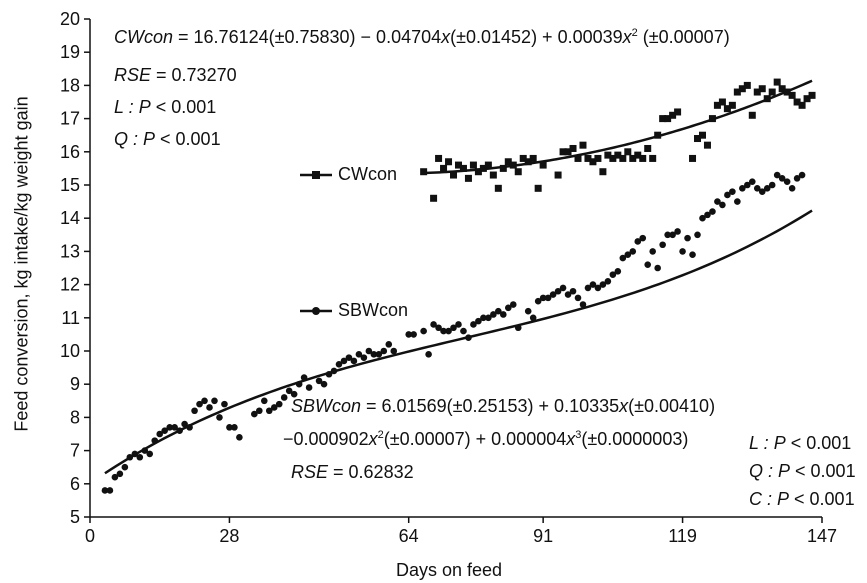  What do you see at coordinates (75, 451) in the screenshot?
I see `y-tick-label: 7` at bounding box center [75, 451].